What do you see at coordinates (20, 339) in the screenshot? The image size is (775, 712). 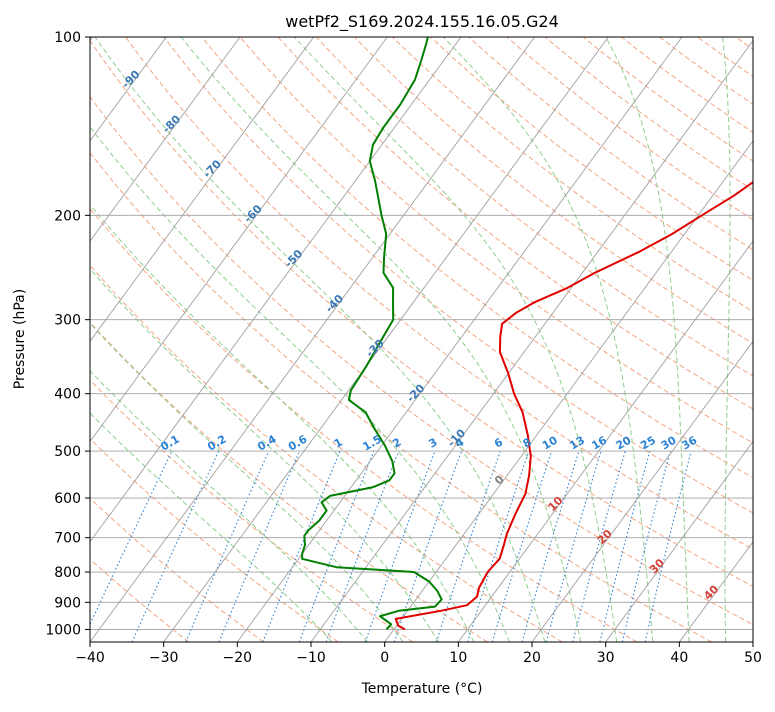 I see `y-axis-label: Pressure (hPa)` at bounding box center [20, 339].